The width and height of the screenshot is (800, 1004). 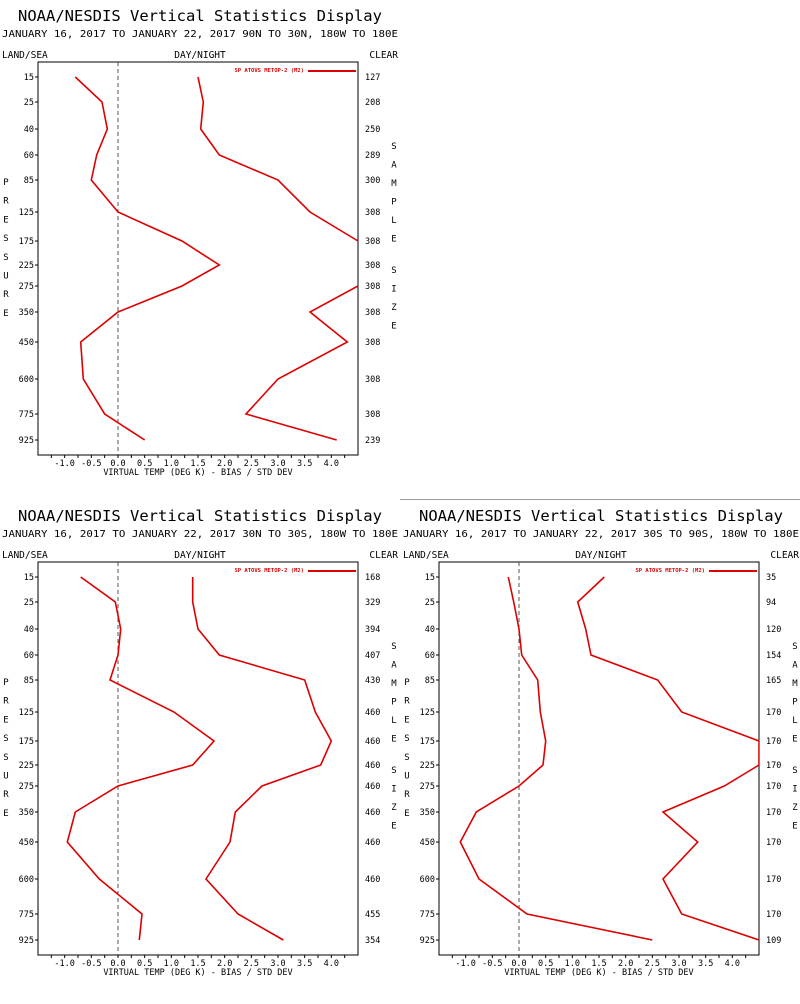 I want to click on chart-title: NOAA/NESDIS Vertical Statistics Display, so click(x=200, y=16).